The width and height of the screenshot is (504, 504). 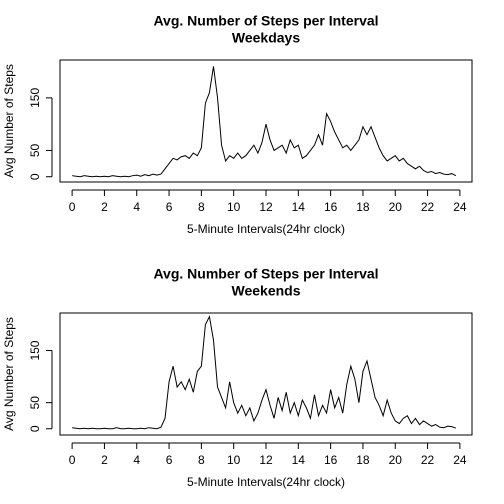 What do you see at coordinates (266, 38) in the screenshot?
I see `chart-subtitle: Weekdays` at bounding box center [266, 38].